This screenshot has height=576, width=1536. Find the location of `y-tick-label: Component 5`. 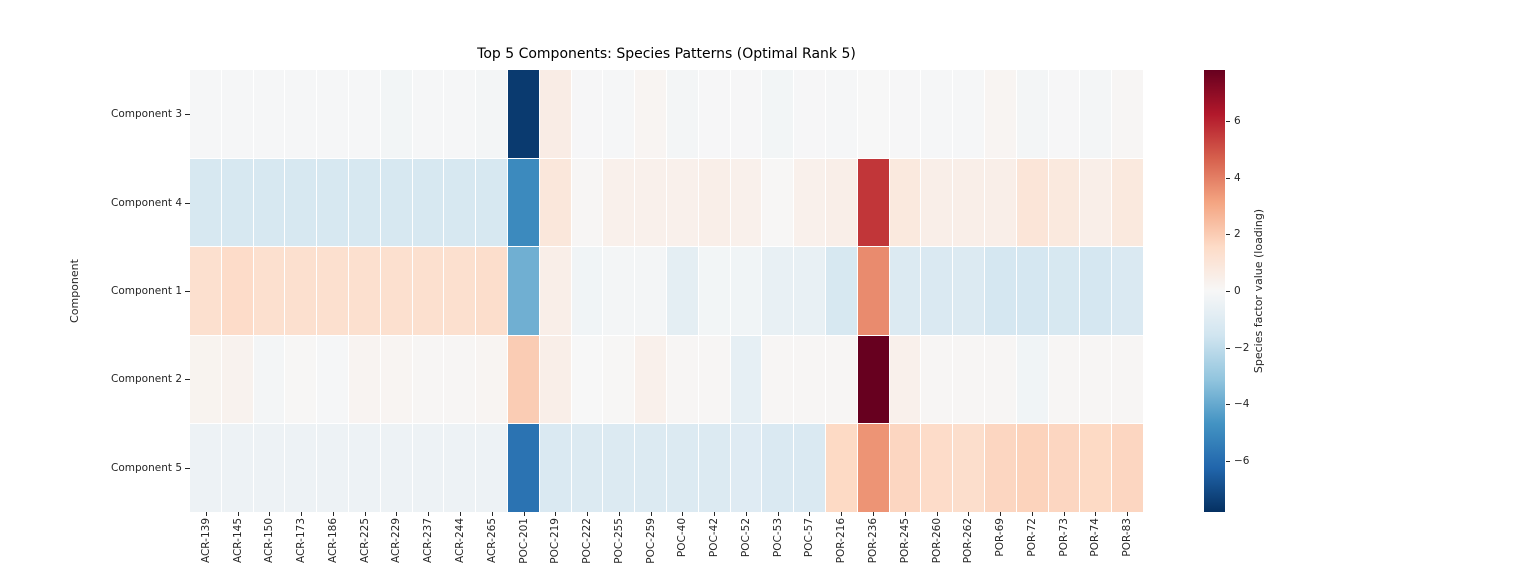

y-tick-label: Component 5 is located at coordinates (146, 467).